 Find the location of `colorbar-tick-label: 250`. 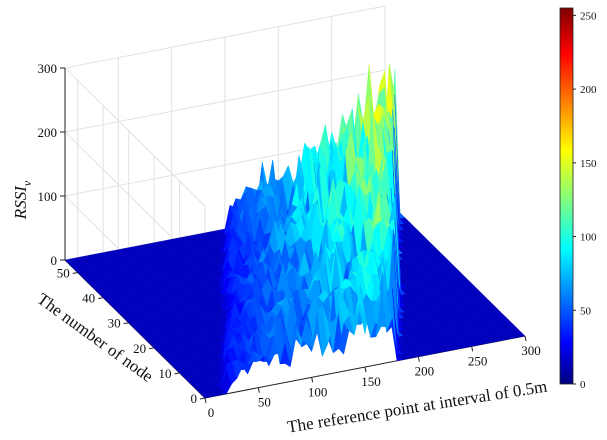

colorbar-tick-label: 250 is located at coordinates (588, 16).